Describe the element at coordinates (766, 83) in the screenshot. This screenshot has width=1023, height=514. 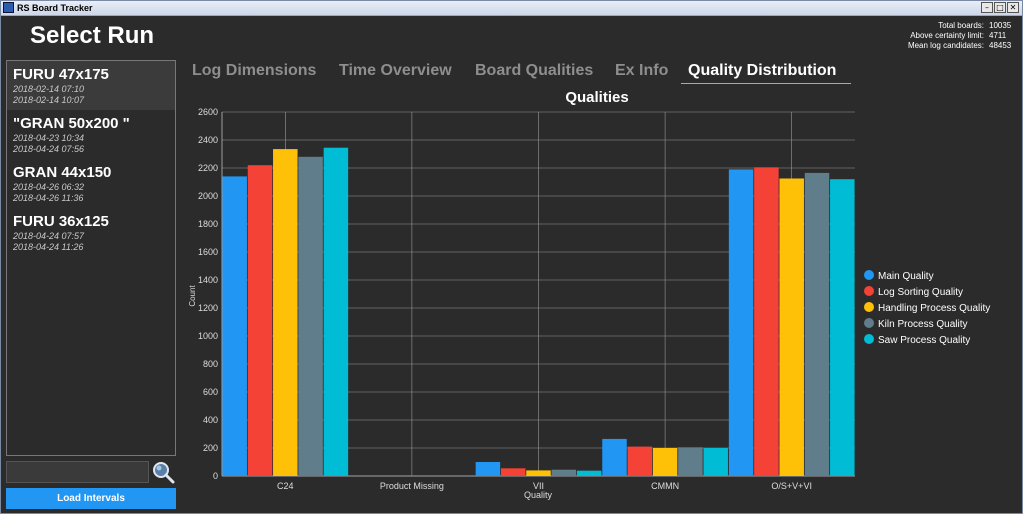
I see `active-tab-indicator` at that location.